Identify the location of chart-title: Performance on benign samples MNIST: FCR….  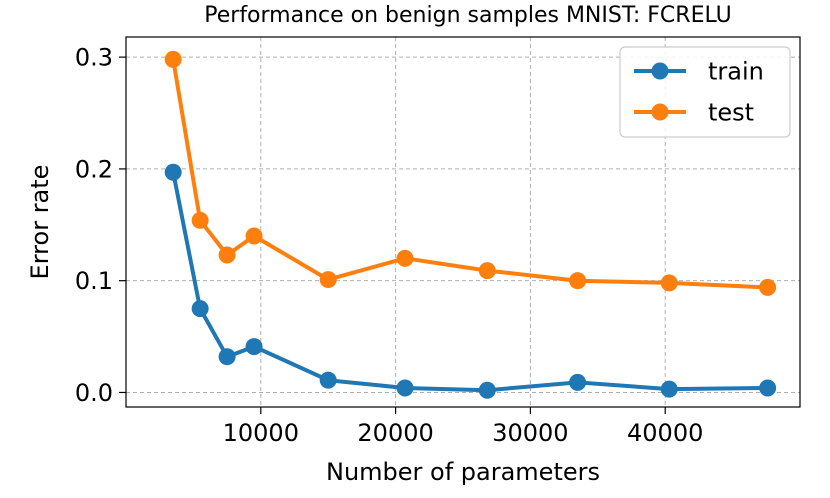
(467, 15).